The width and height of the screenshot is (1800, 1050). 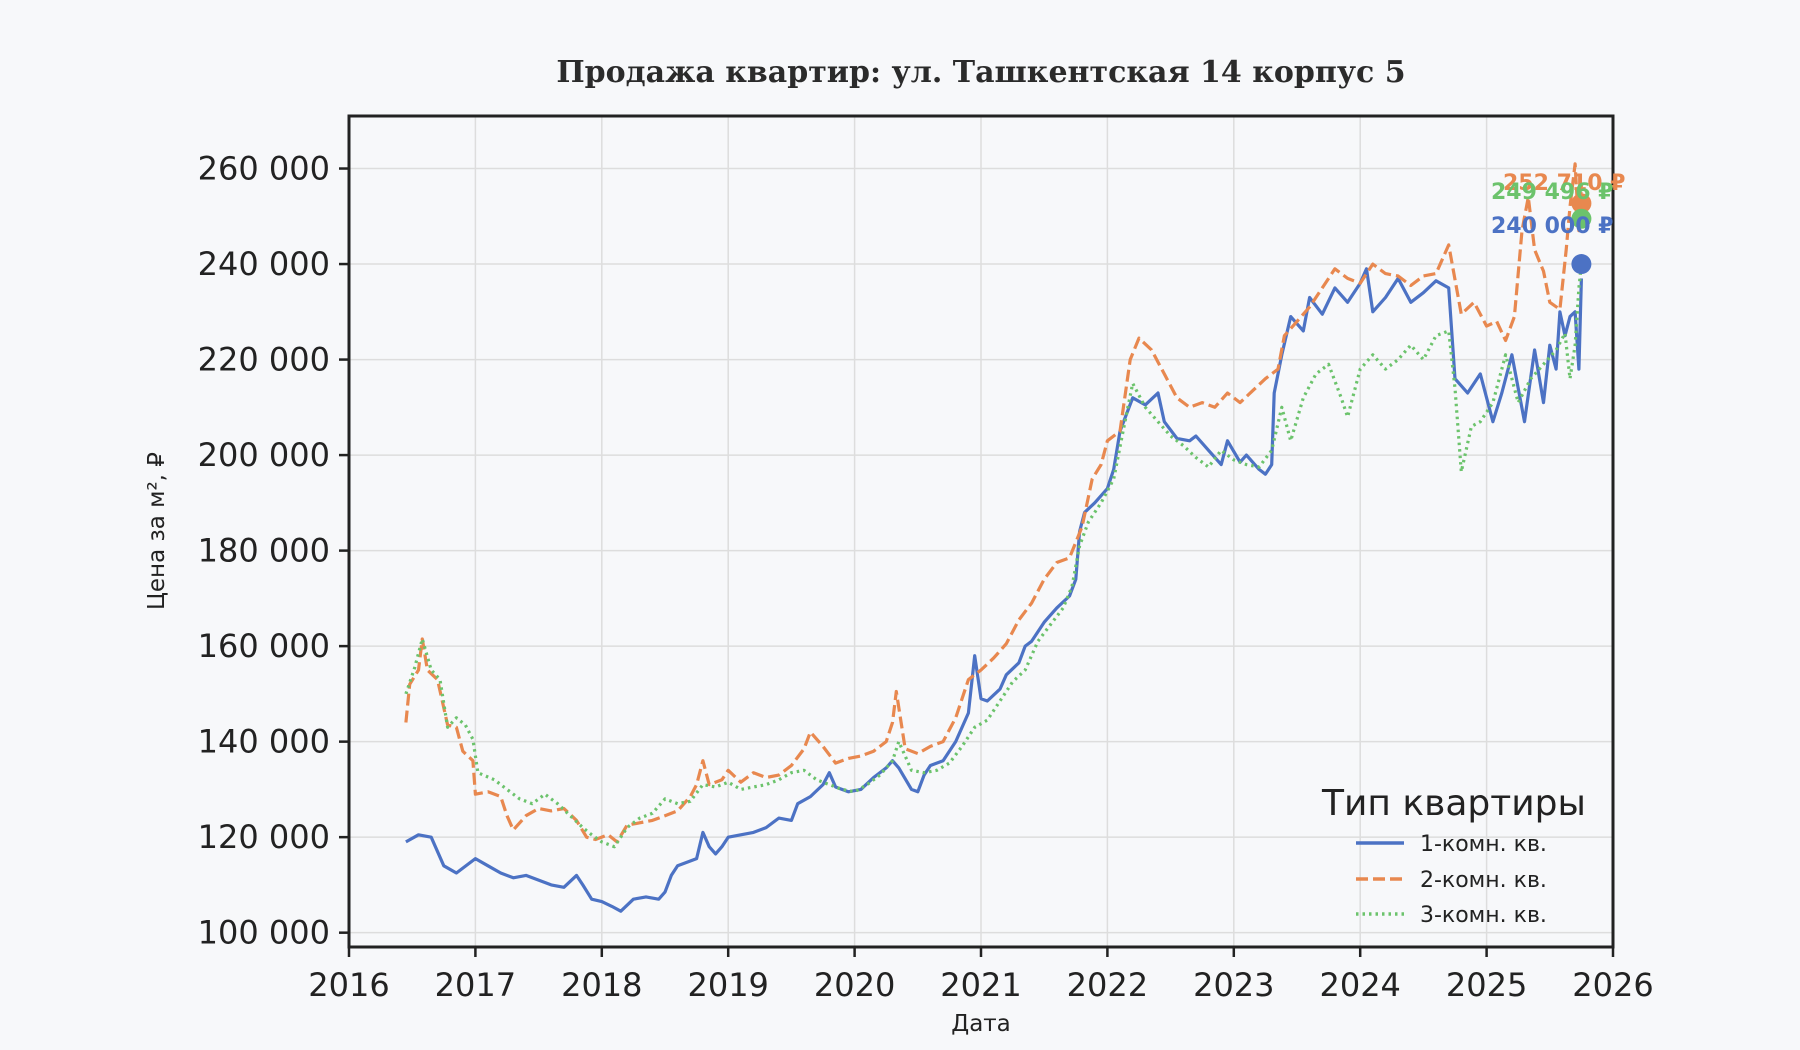 I want to click on y-tick-label: 220 000, so click(x=264, y=360).